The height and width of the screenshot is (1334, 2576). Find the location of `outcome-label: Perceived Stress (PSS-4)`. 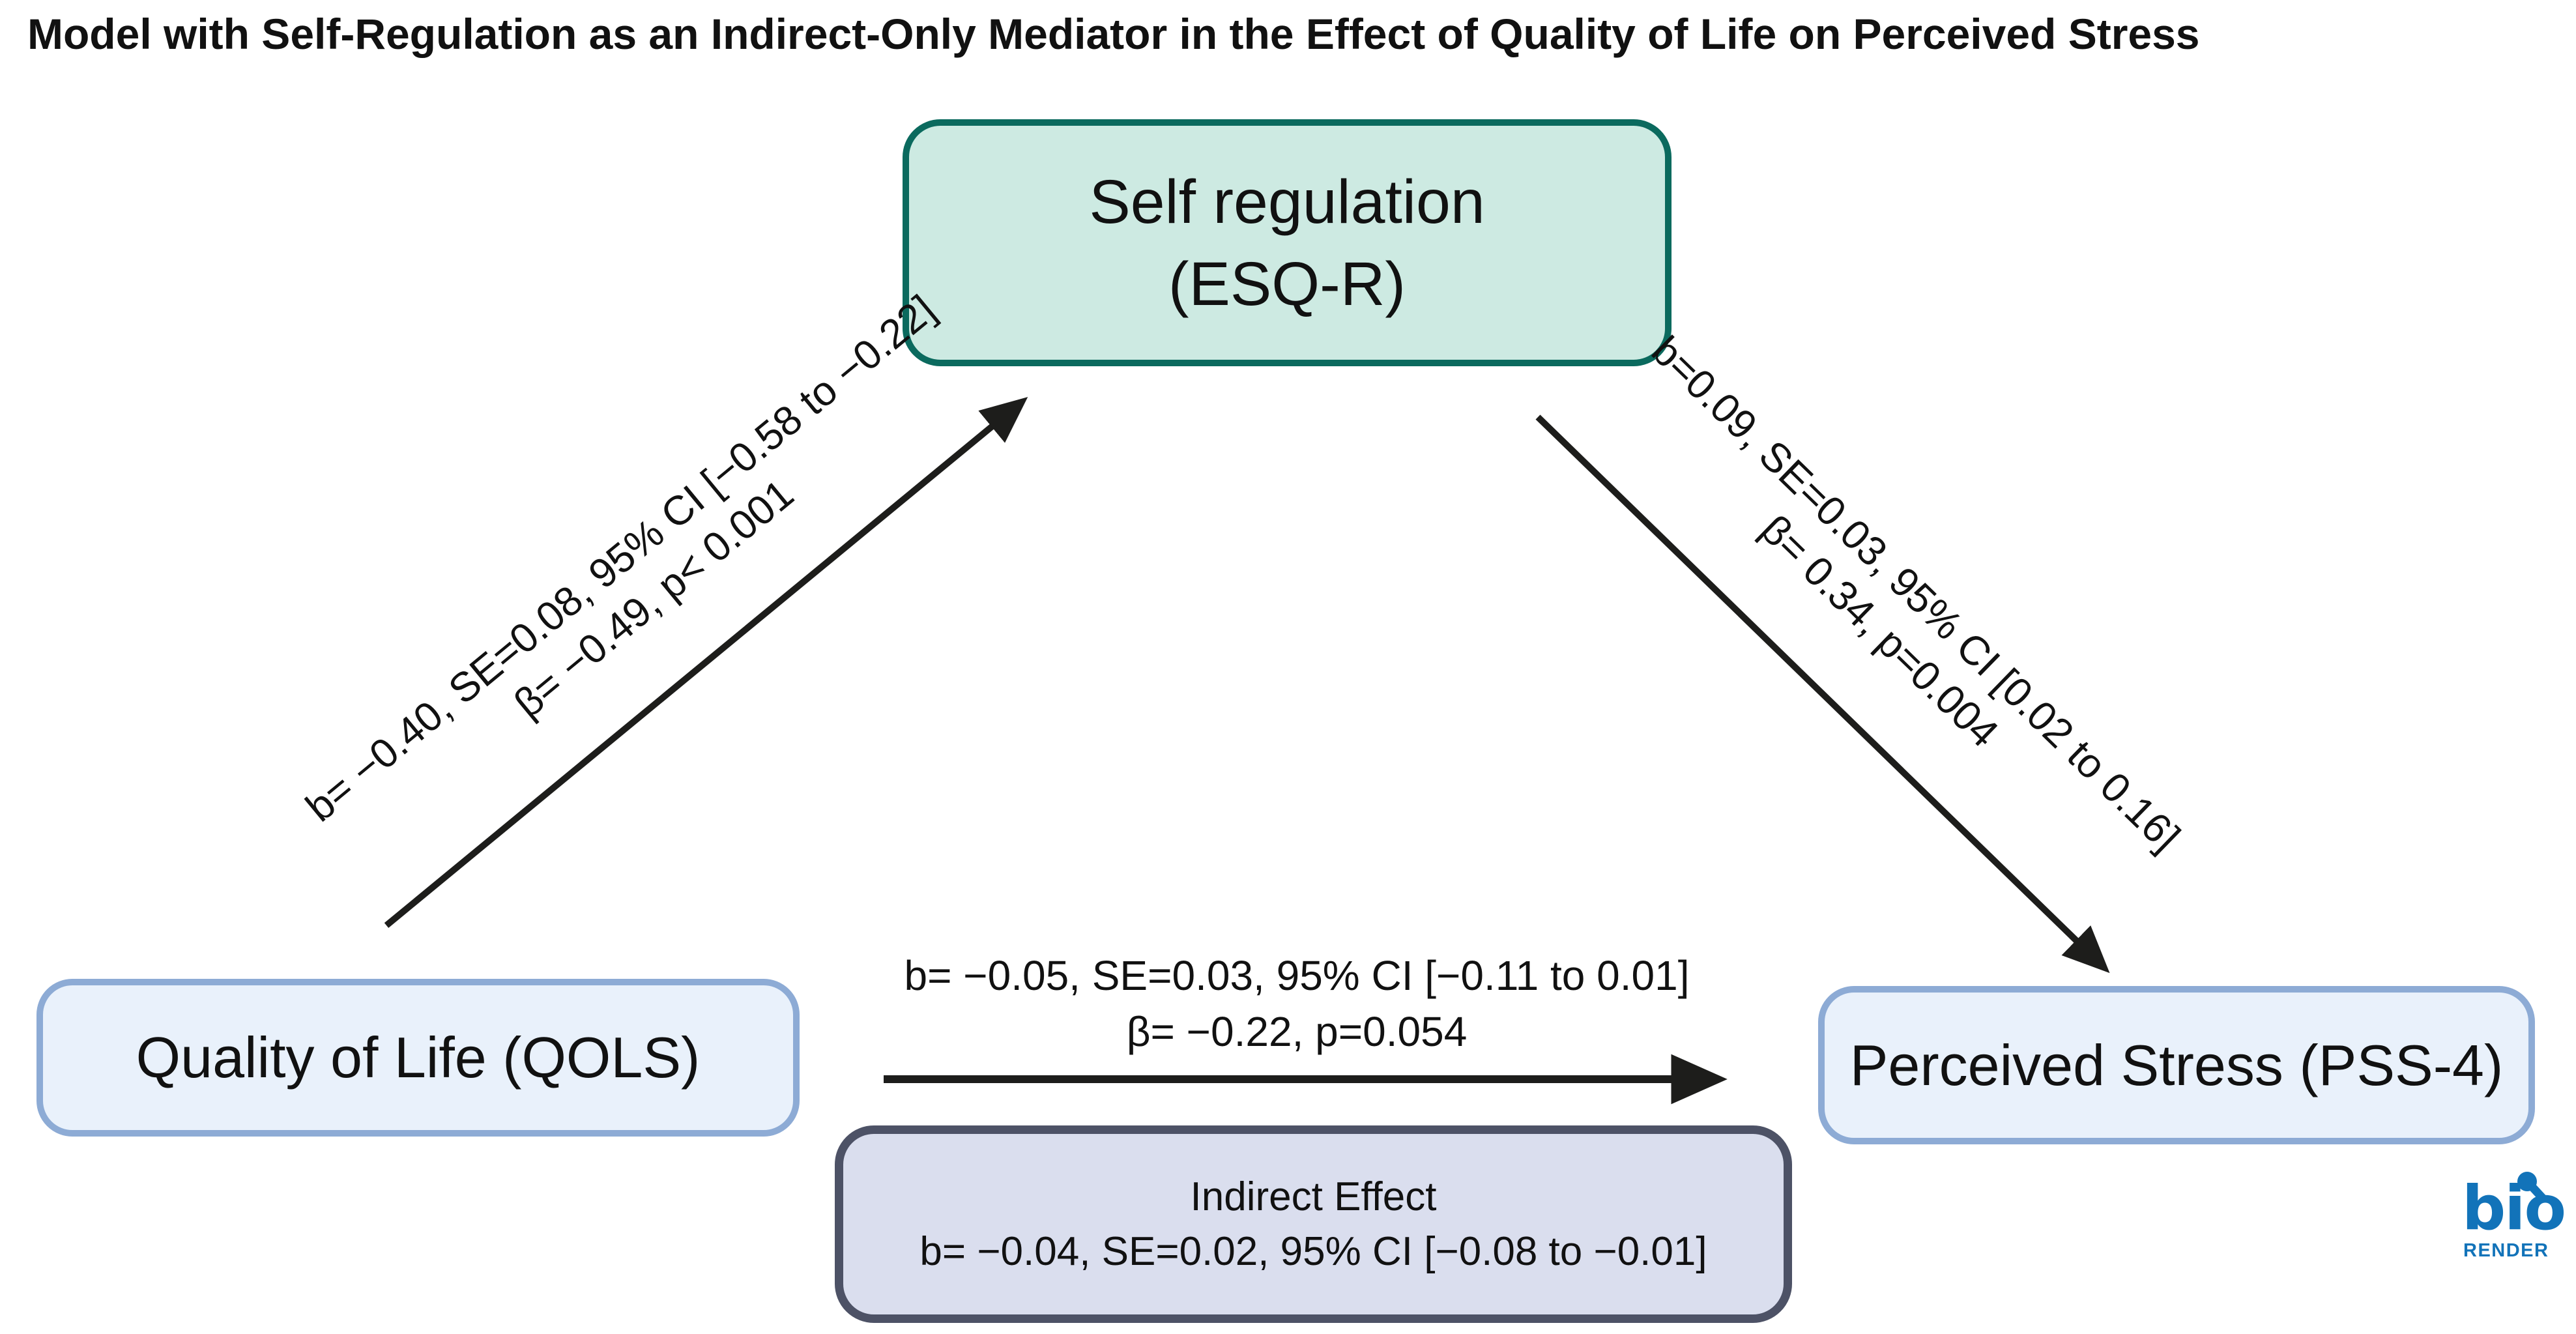

outcome-label: Perceived Stress (PSS-4) is located at coordinates (2176, 1064).